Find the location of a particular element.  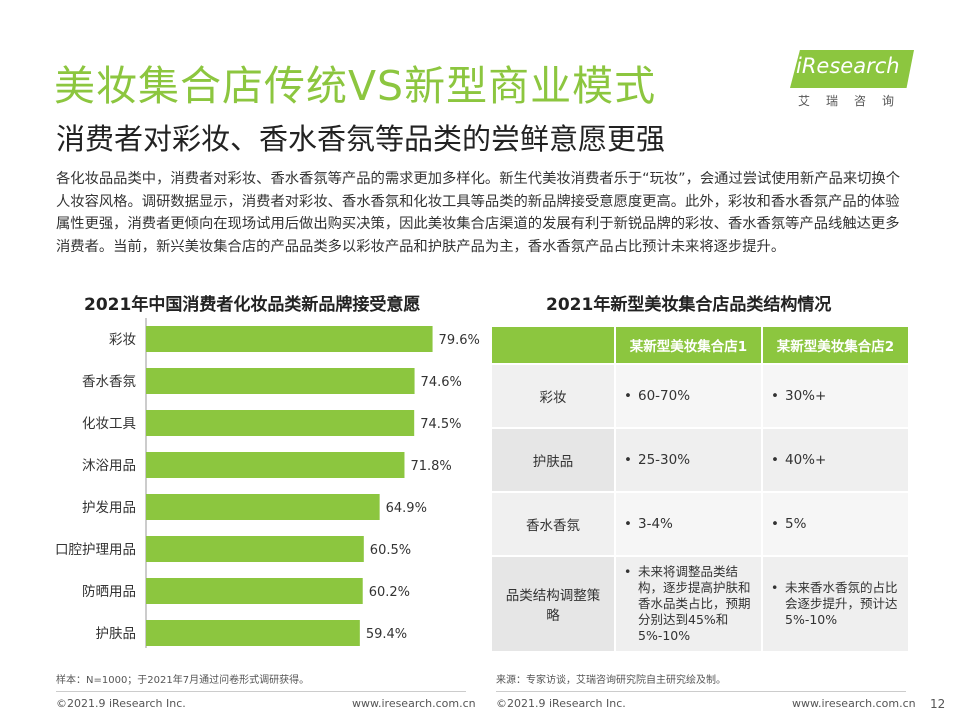

data-label: 60.5% is located at coordinates (390, 550).